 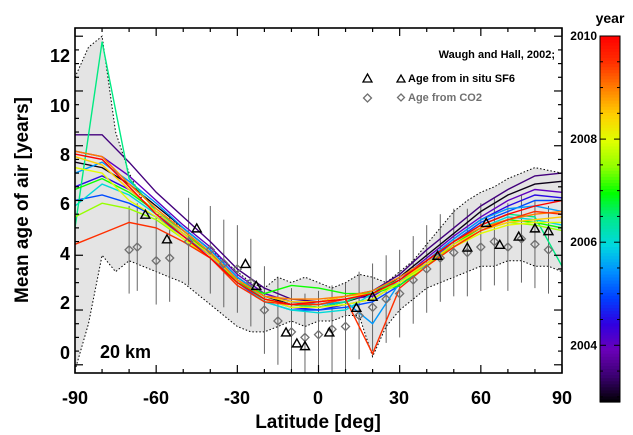 I want to click on y-tick-label: 6, so click(x=65, y=204).